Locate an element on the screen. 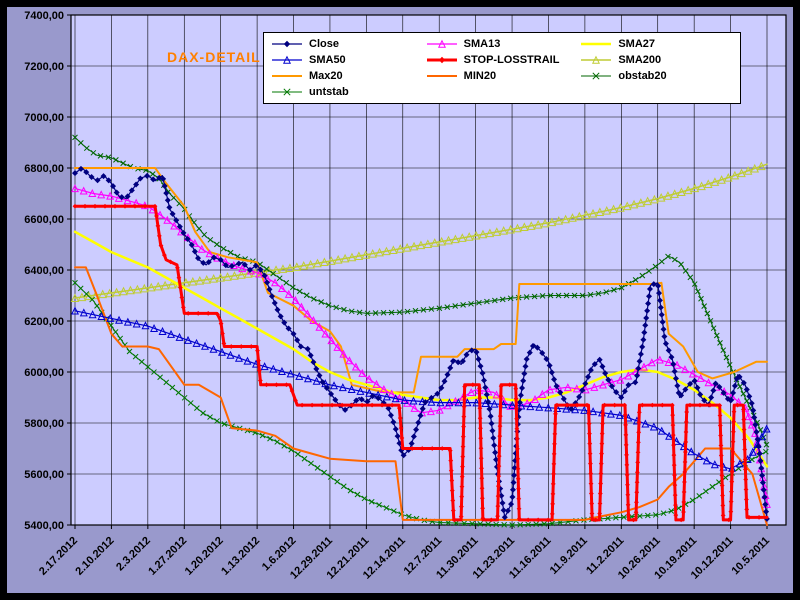  legend-label: obstab20 is located at coordinates (642, 76).